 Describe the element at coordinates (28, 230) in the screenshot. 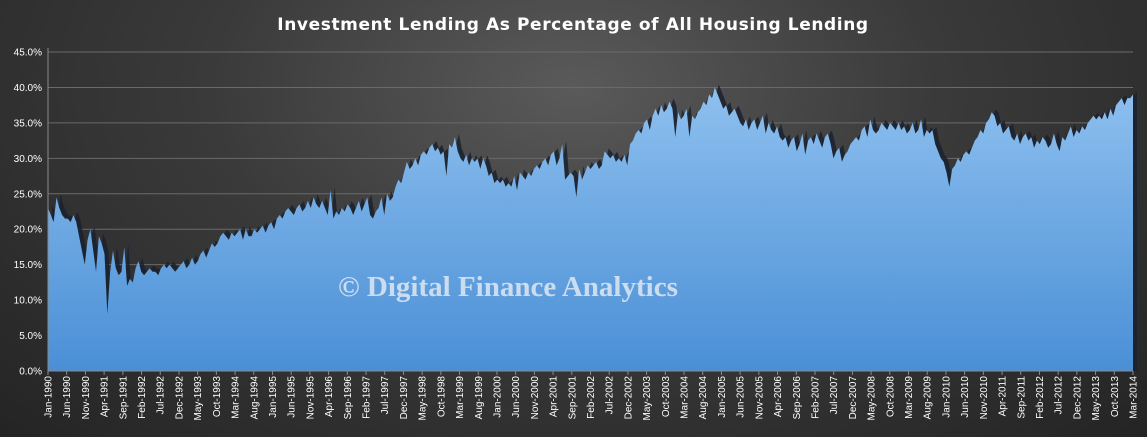

I see `y-tick-label: 20.0%` at that location.